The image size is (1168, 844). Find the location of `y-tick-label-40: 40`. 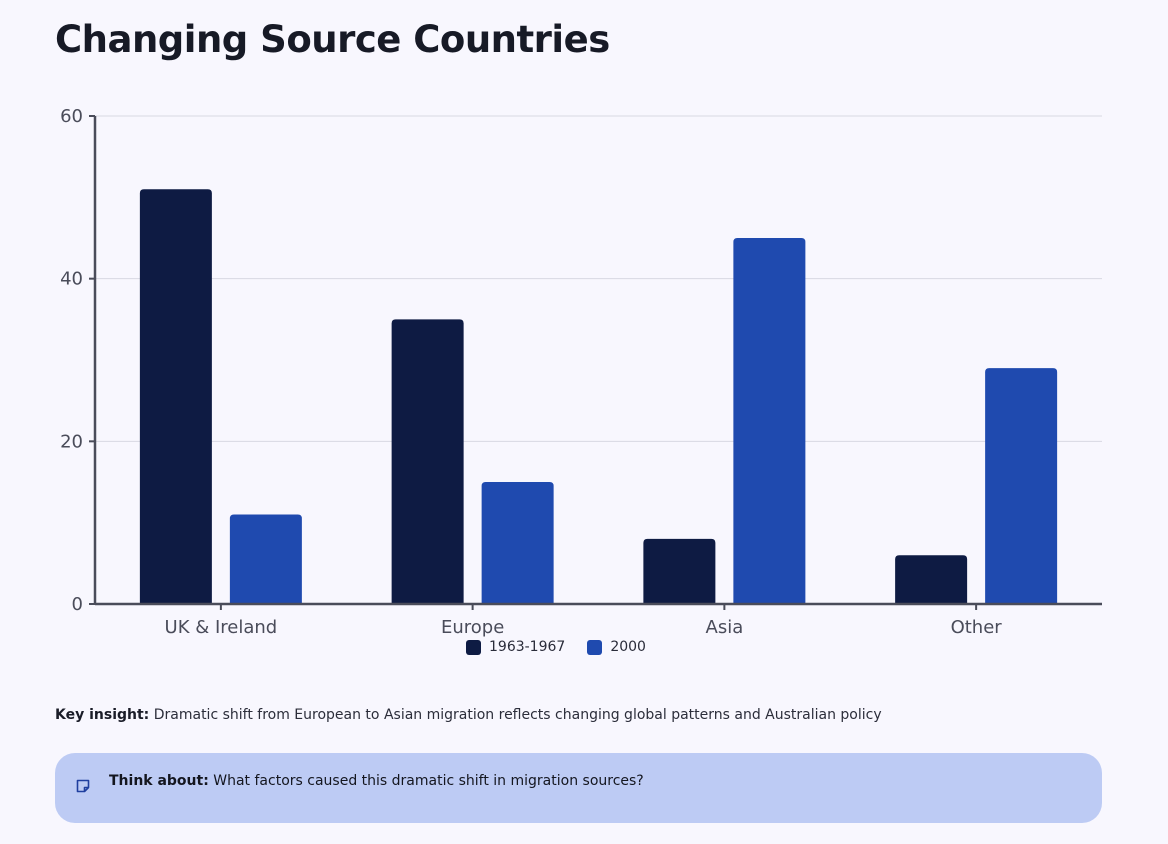

y-tick-label-40: 40 is located at coordinates (71, 279).